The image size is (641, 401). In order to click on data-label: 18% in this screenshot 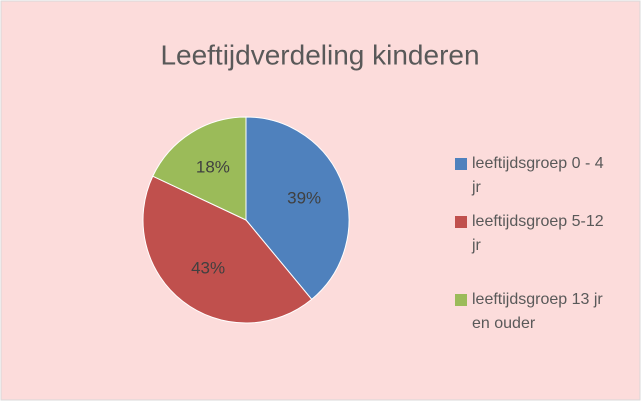, I will do `click(213, 166)`.